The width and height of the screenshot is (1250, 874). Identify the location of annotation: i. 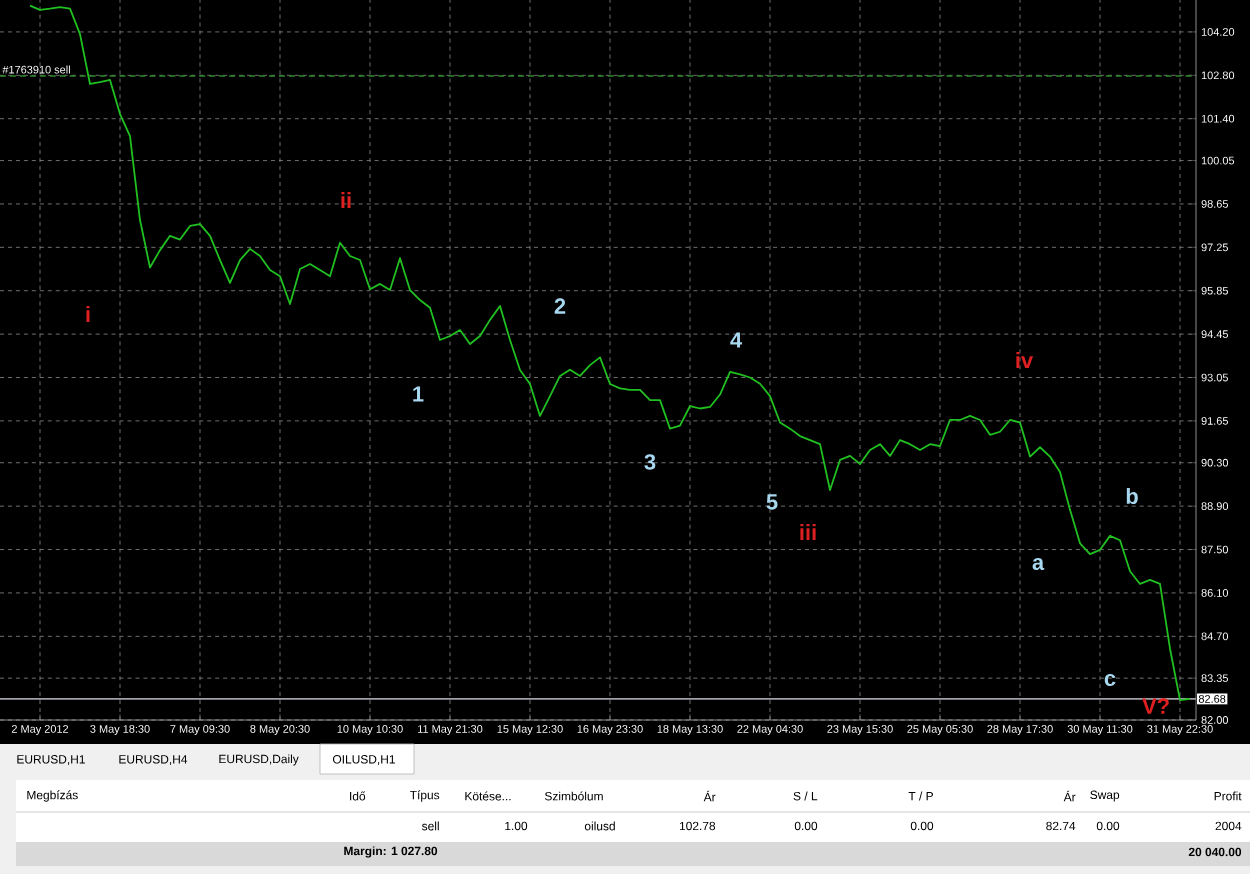
(88, 314).